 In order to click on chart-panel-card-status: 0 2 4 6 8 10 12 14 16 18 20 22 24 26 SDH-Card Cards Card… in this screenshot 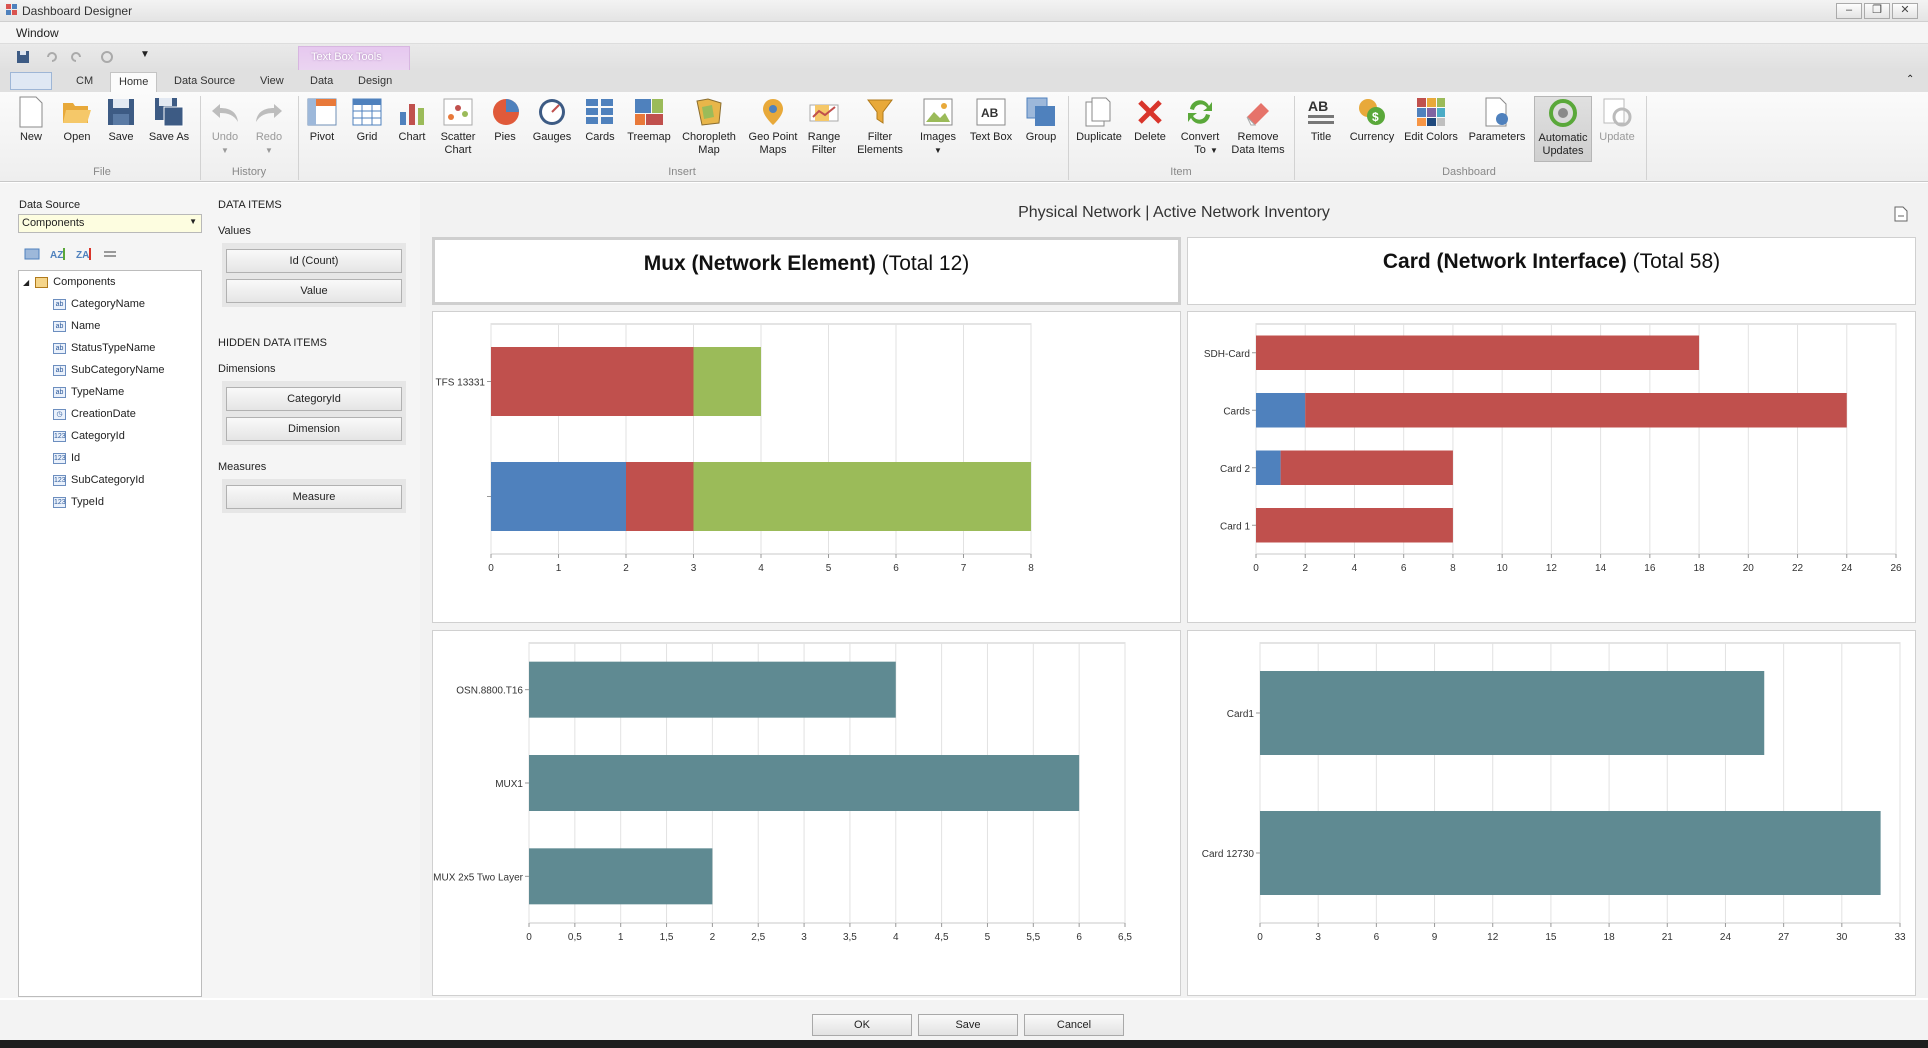, I will do `click(1551, 467)`.